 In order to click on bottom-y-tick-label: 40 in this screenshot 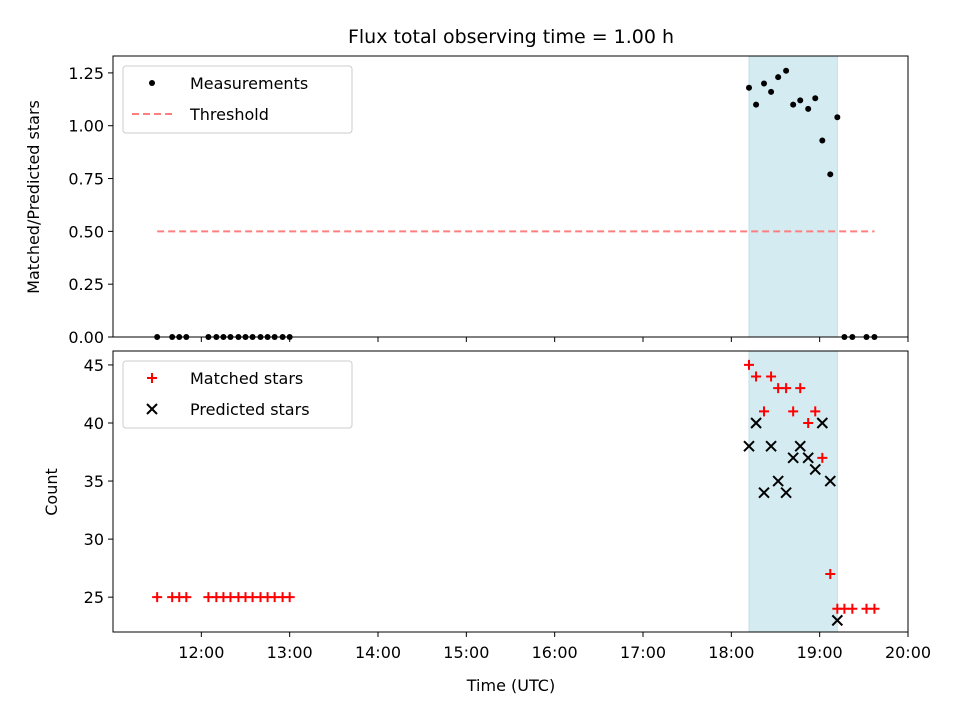, I will do `click(94, 423)`.